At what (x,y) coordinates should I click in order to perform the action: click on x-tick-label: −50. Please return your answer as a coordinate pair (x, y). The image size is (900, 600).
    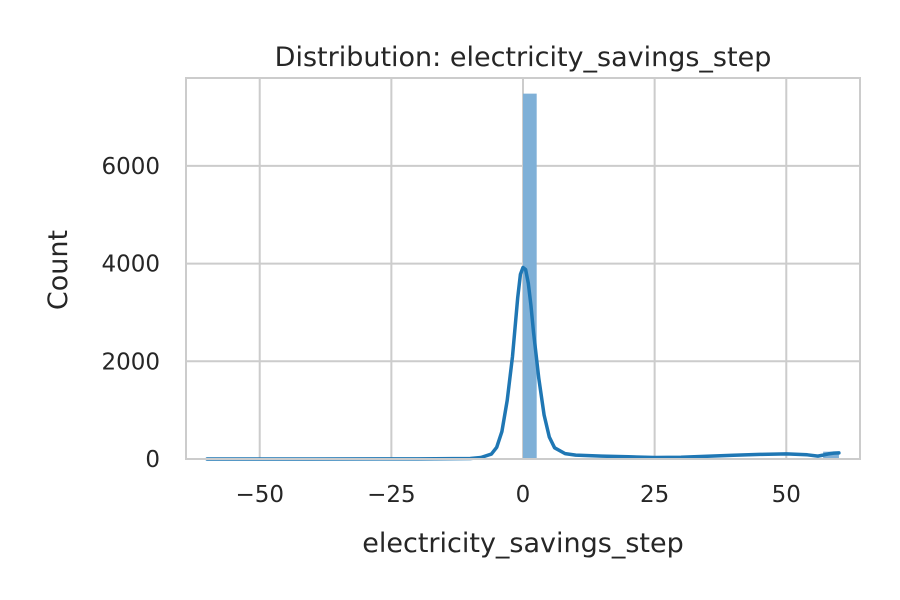
    Looking at the image, I should click on (259, 495).